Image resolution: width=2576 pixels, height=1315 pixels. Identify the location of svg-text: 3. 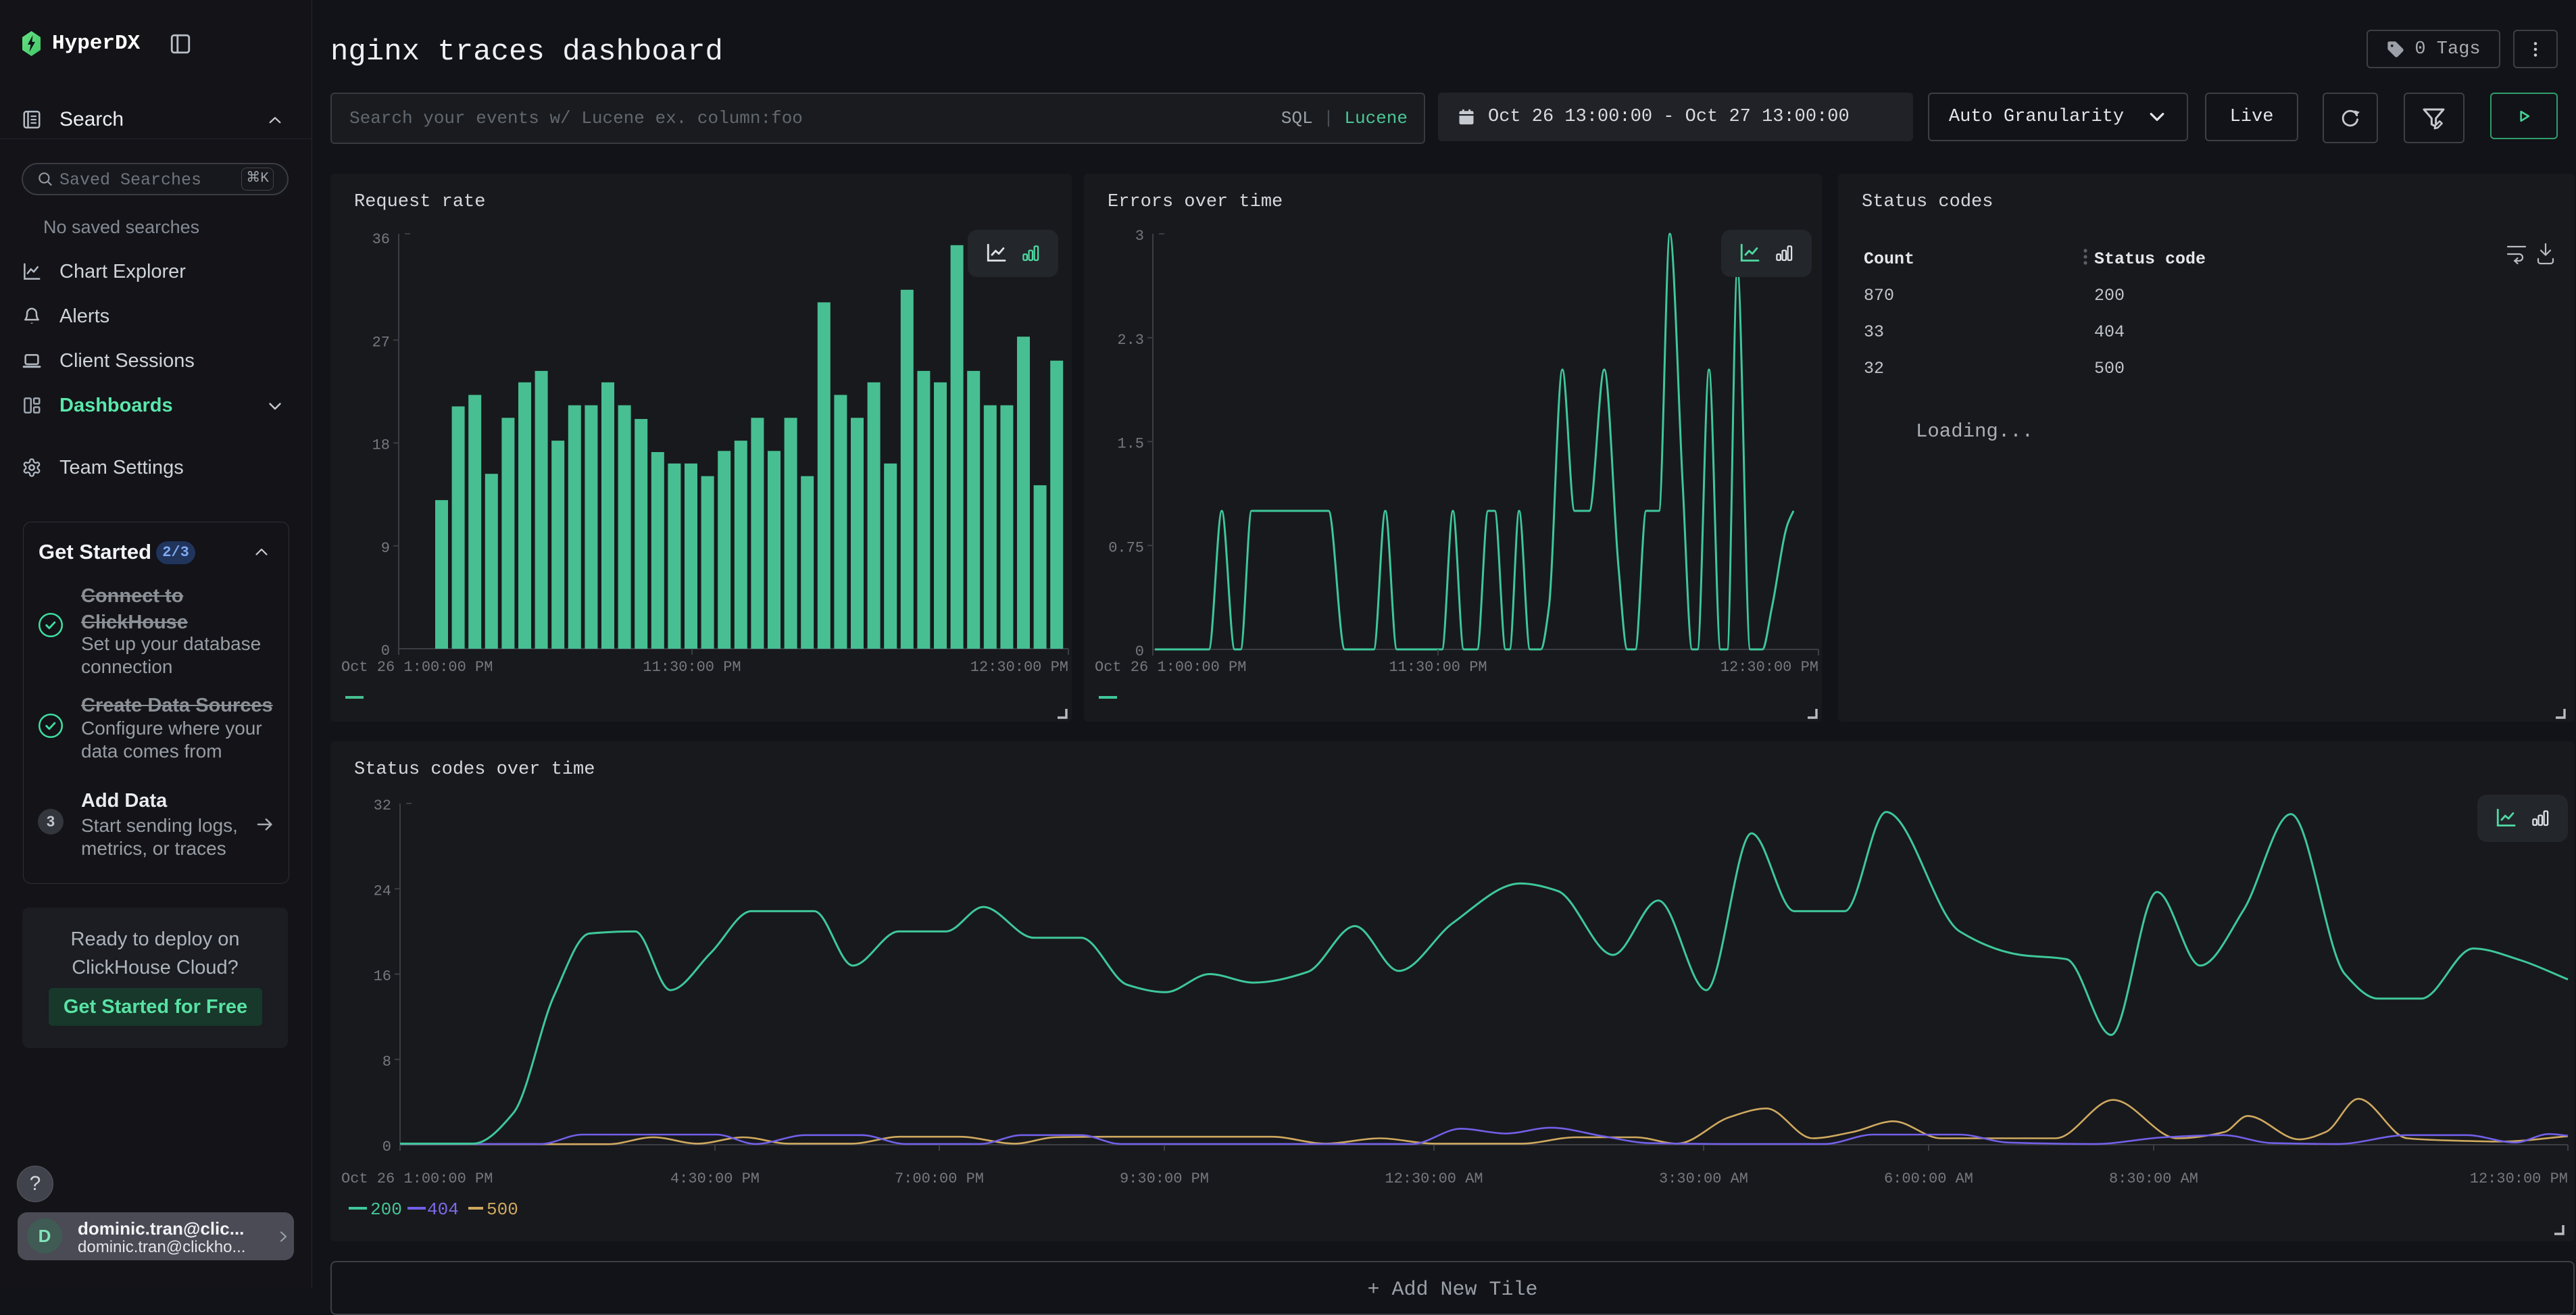
(1139, 236).